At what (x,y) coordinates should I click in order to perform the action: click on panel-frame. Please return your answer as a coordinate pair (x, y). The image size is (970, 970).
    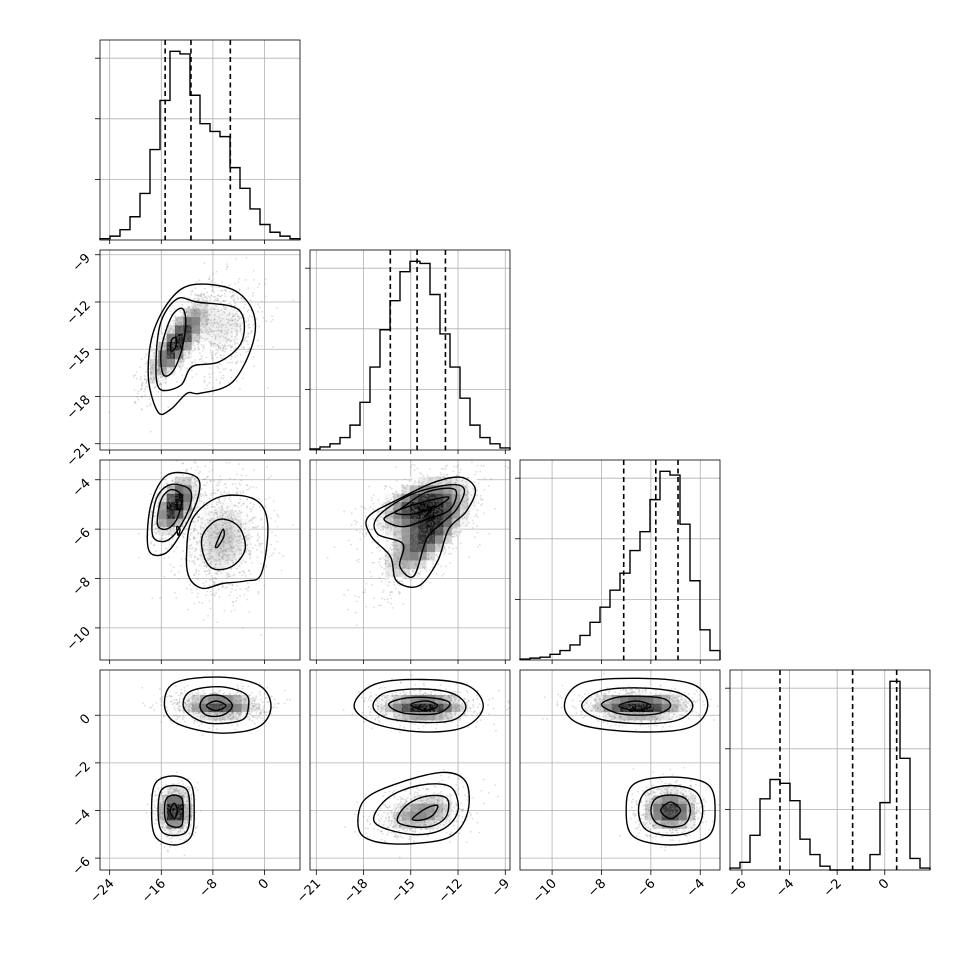
    Looking at the image, I should click on (620, 560).